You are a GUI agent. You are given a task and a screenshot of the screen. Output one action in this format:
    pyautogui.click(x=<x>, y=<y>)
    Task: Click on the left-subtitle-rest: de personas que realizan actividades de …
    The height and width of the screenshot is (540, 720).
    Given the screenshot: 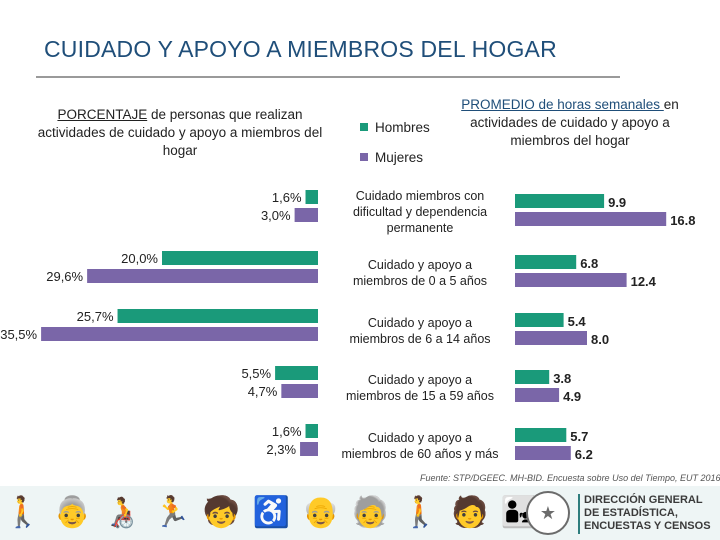 What is the action you would take?
    pyautogui.click(x=180, y=132)
    